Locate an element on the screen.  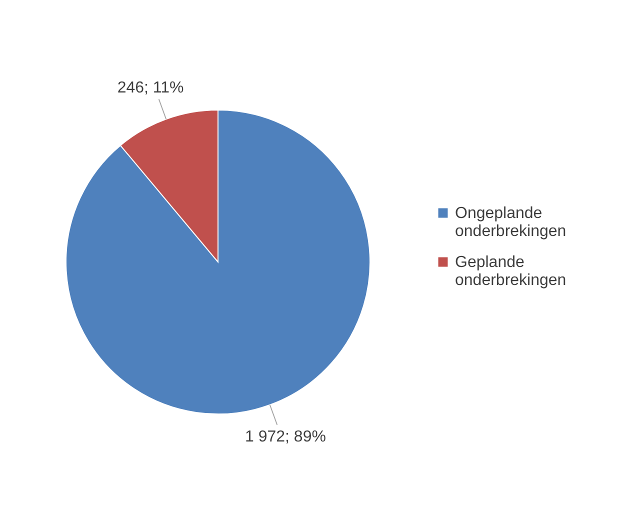
data-label: 246; 11% is located at coordinates (150, 88).